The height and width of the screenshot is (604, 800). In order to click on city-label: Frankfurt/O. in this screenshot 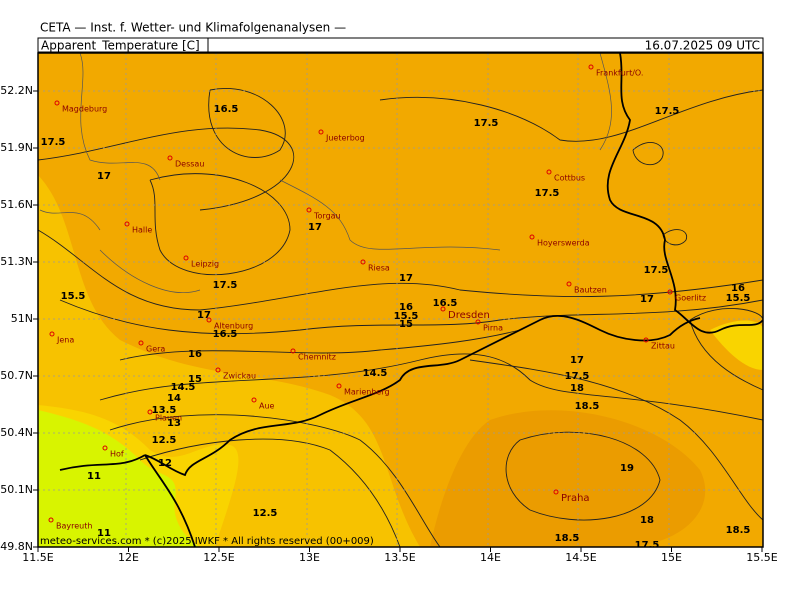, I will do `click(619, 73)`.